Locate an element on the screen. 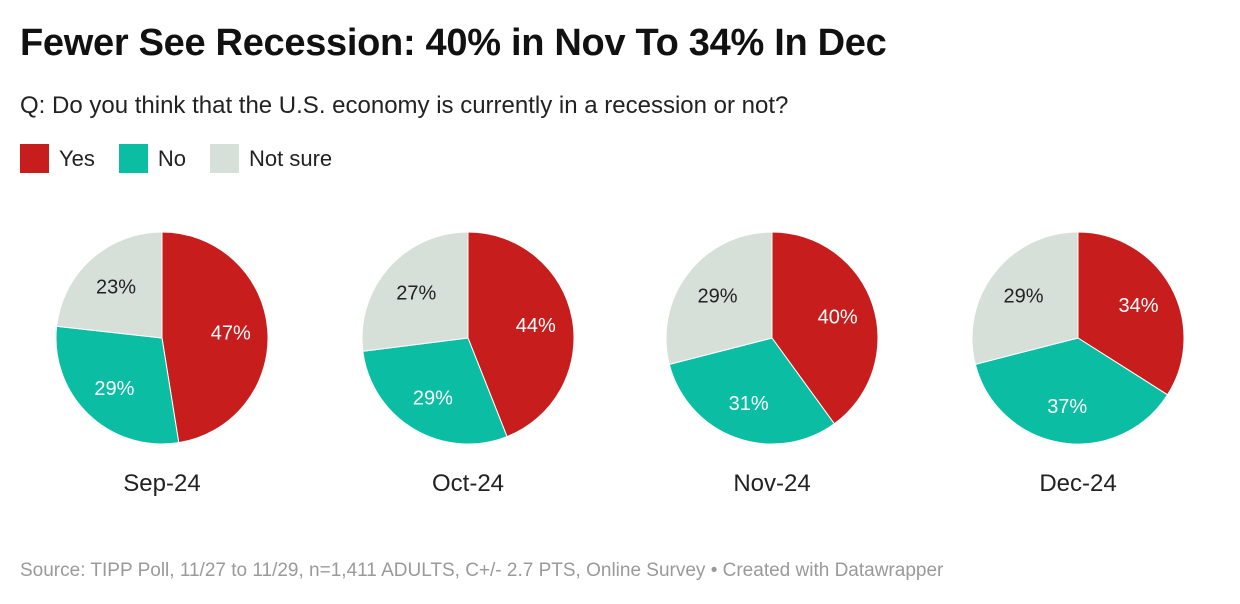  pie-nov-24: 40% 31% 29% Nov-24 is located at coordinates (772, 364).